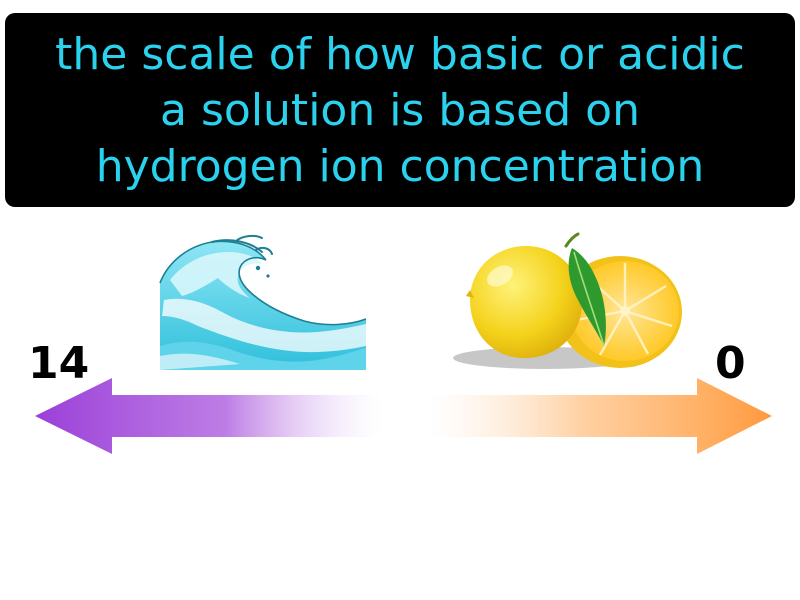  Describe the element at coordinates (263, 302) in the screenshot. I see `ocean-wave-icon` at that location.